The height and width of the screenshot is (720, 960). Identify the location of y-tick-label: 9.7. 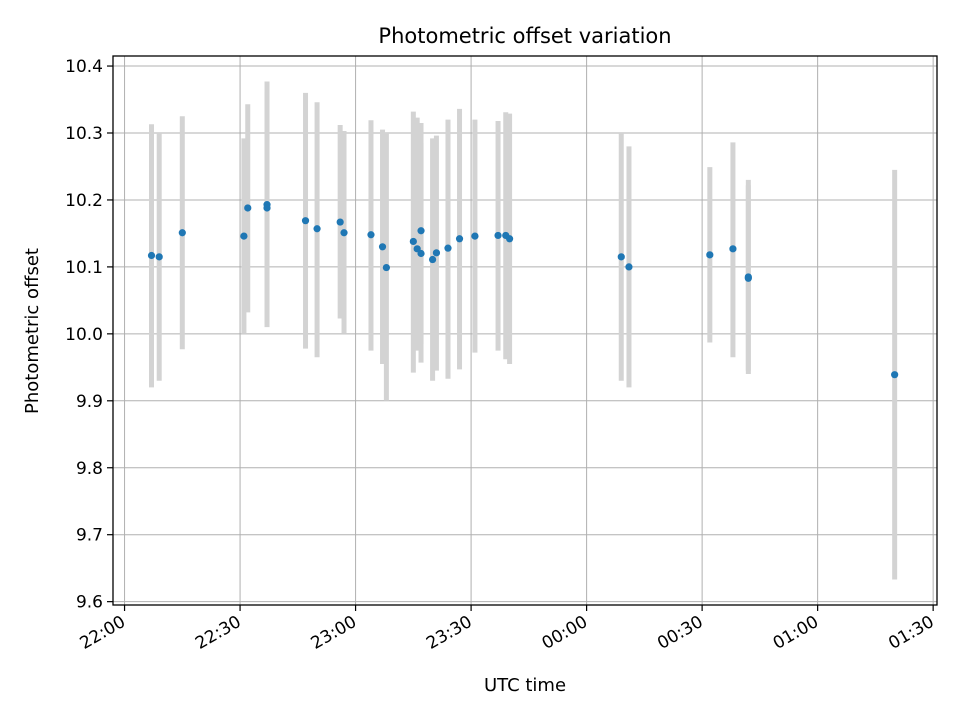
(89, 536).